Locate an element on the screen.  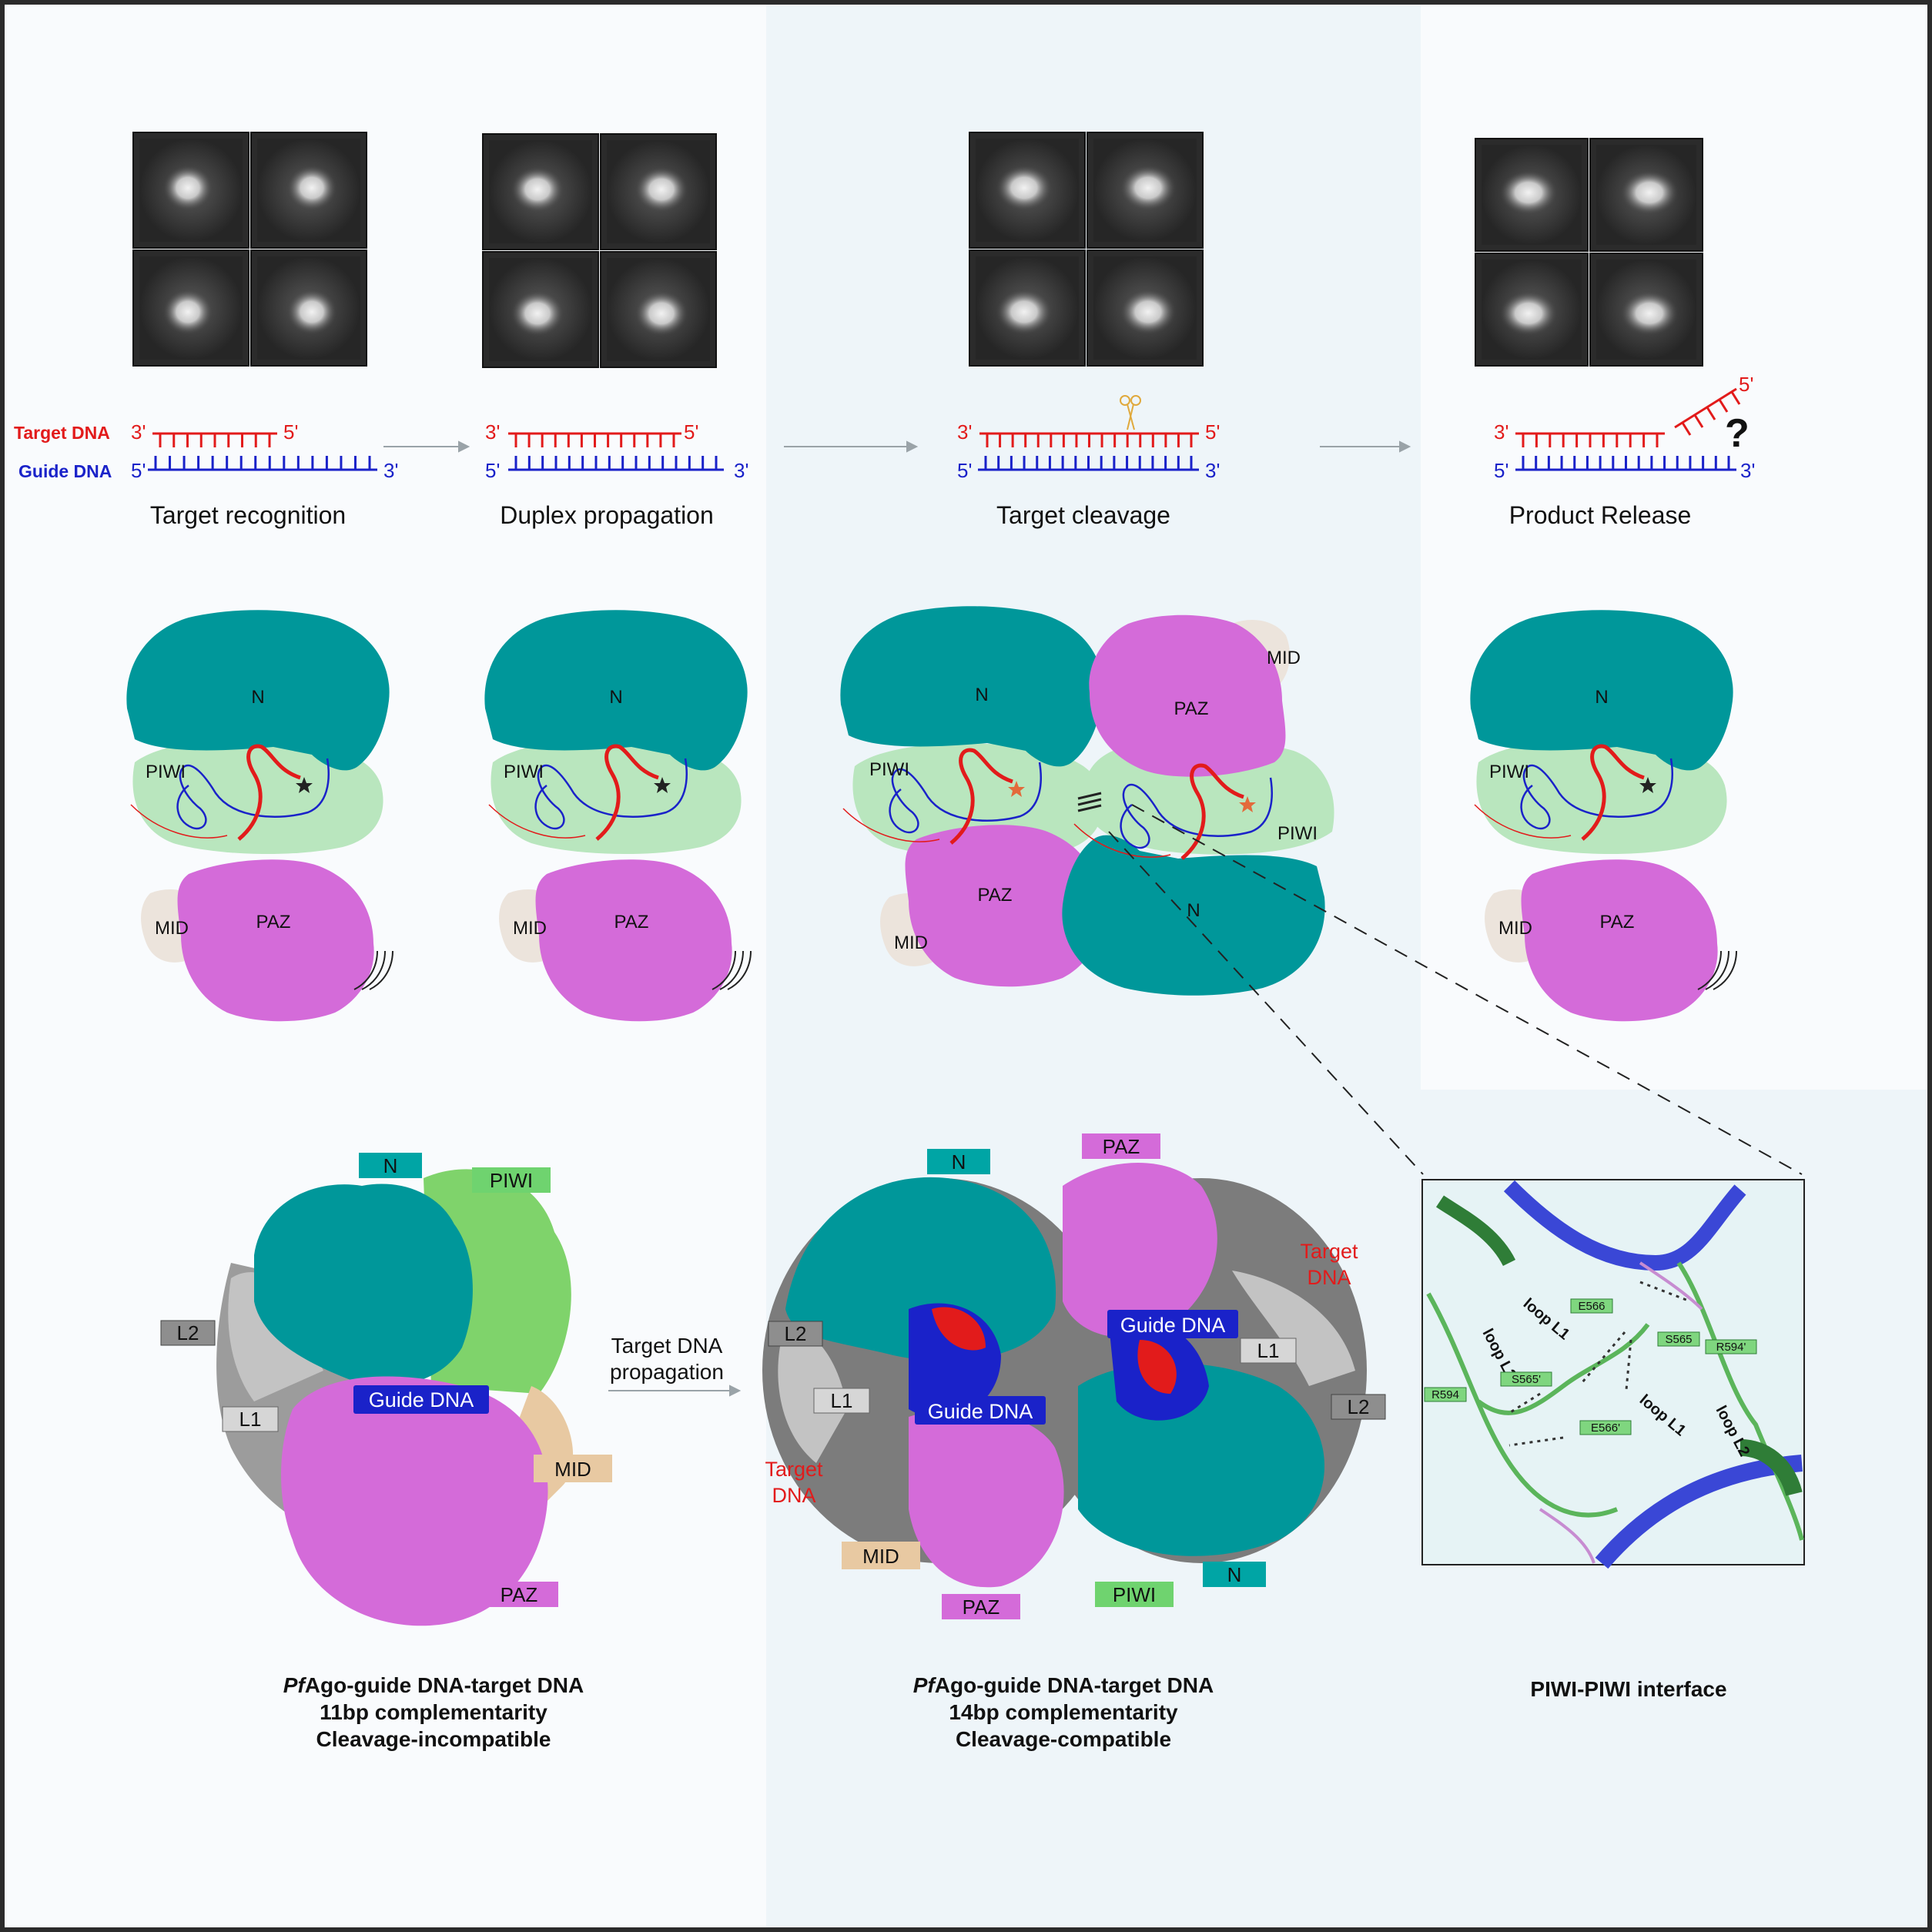
scissors-handle is located at coordinates (1125, 401).